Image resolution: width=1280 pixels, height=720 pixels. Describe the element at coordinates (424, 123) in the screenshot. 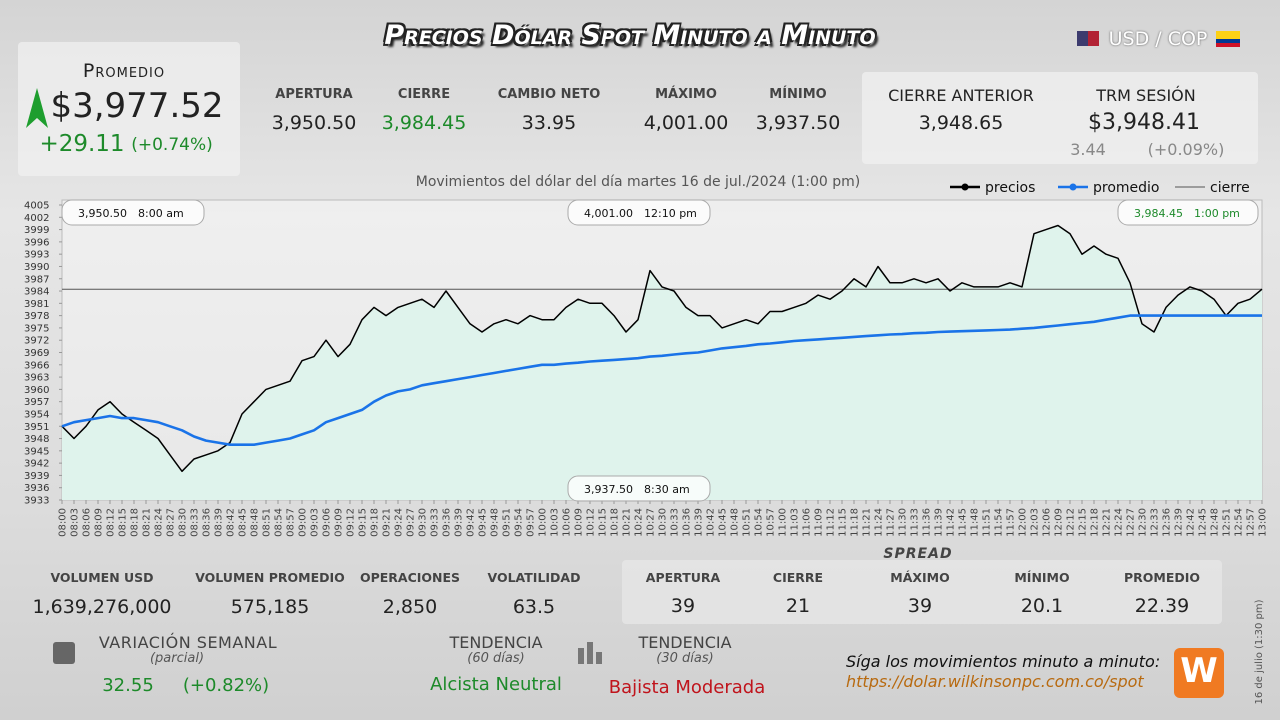

I see `stat-value: 3,984.45` at that location.